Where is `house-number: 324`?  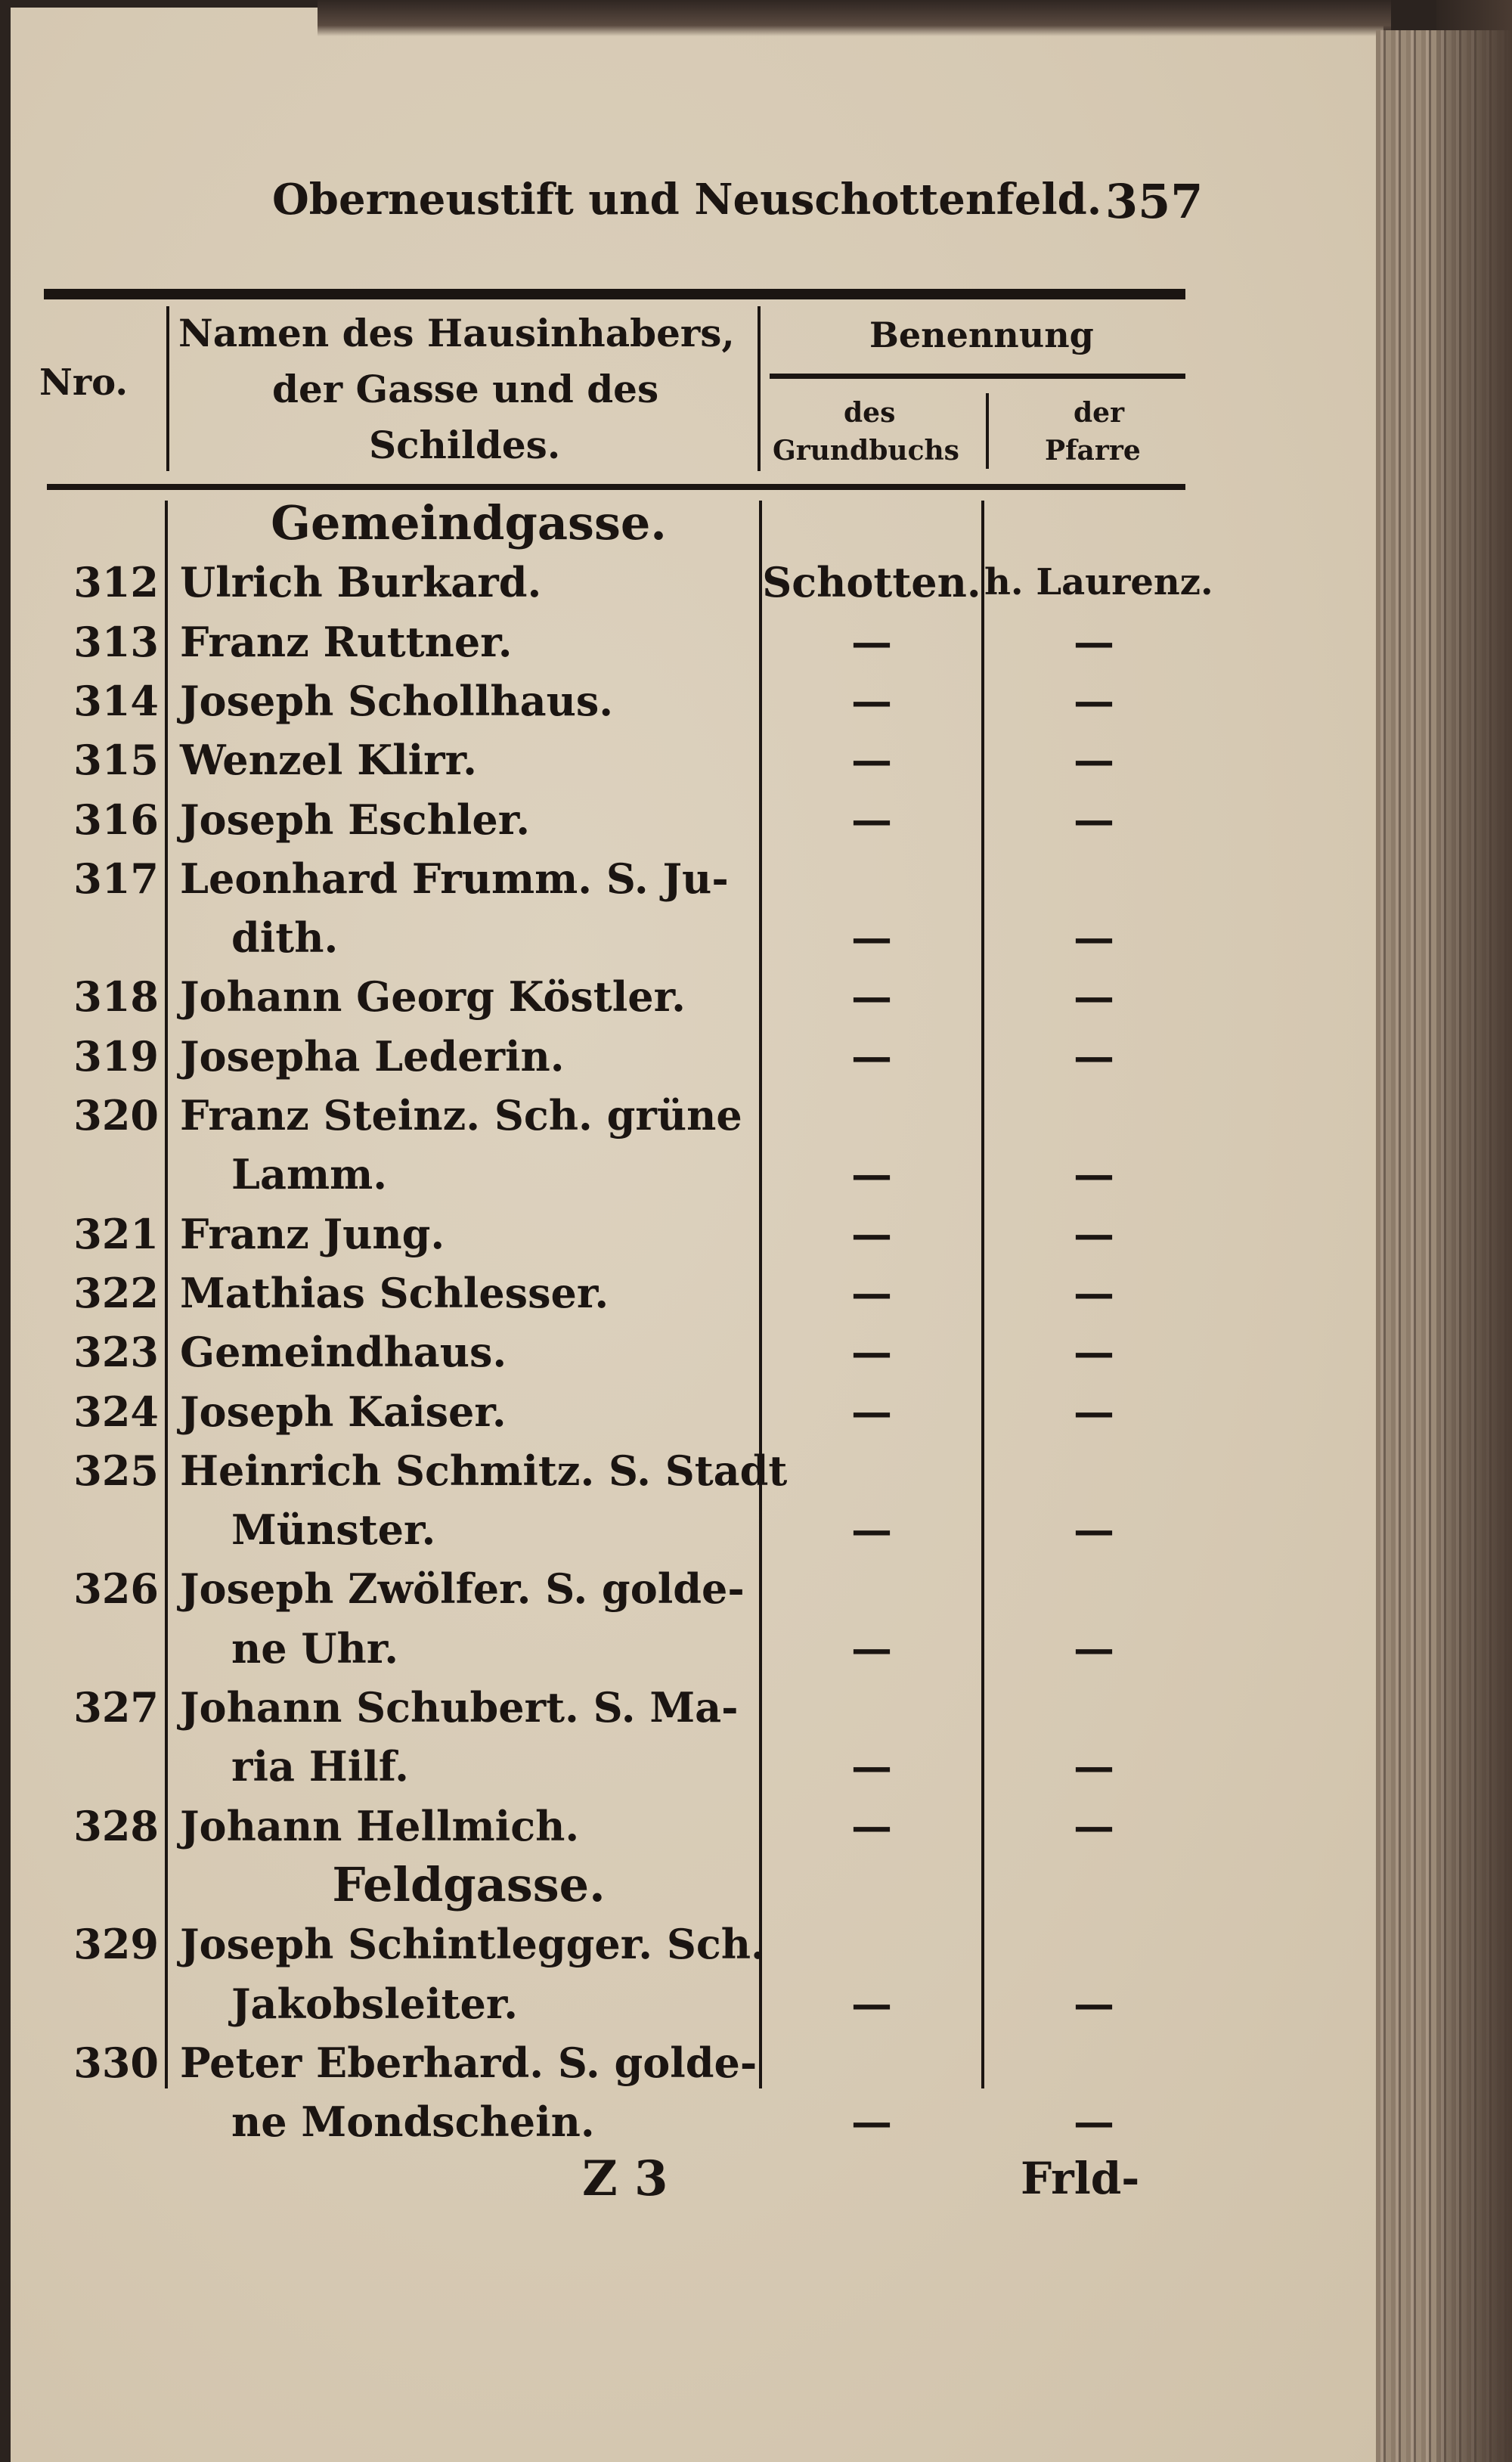 house-number: 324 is located at coordinates (116, 1411).